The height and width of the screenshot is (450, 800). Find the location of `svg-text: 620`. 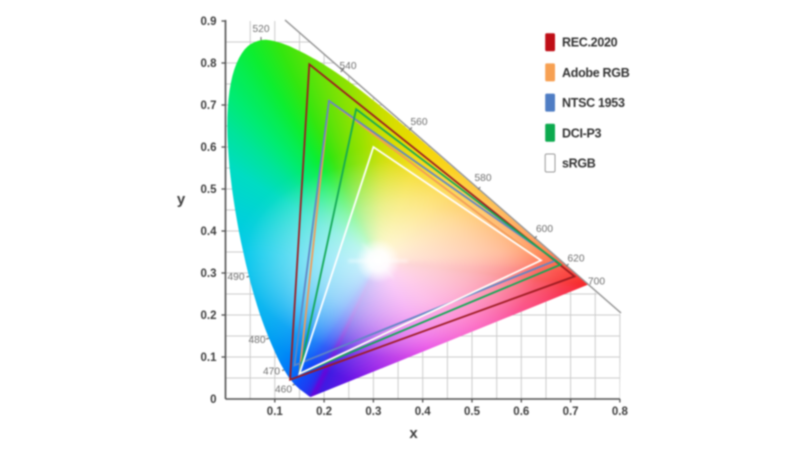

svg-text: 620 is located at coordinates (576, 259).